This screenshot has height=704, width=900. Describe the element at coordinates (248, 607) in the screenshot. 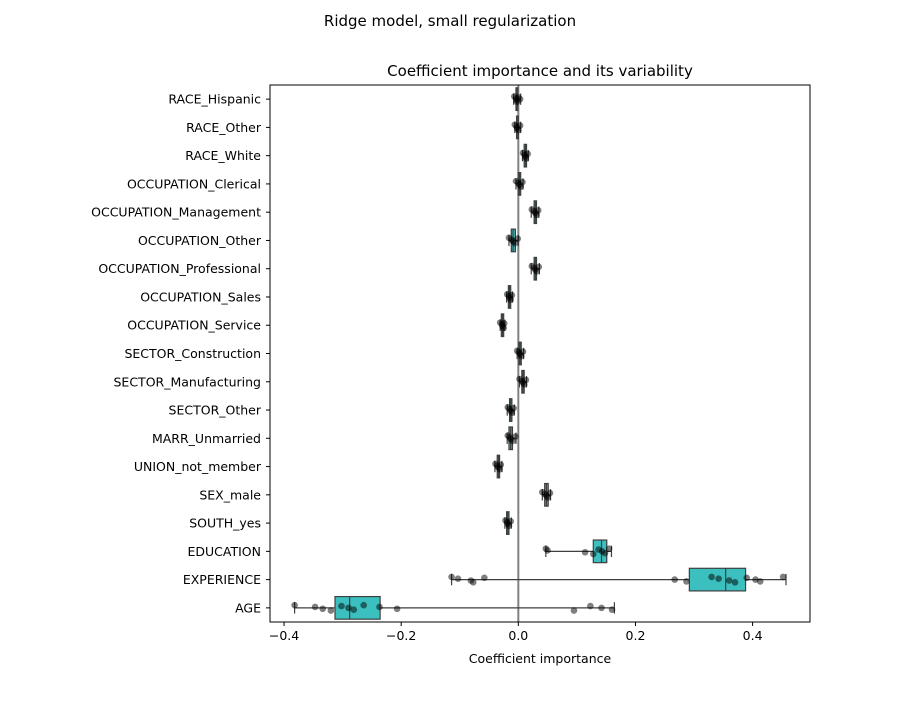

I see `y-tick-label: AGE` at that location.